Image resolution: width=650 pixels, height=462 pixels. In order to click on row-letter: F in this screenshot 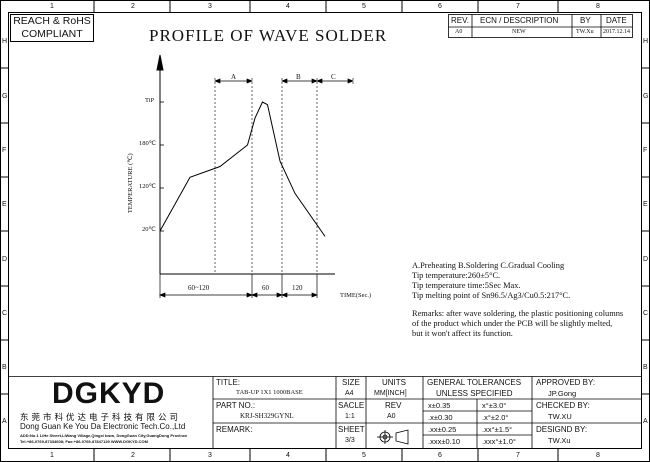, I will do `click(4, 150)`.